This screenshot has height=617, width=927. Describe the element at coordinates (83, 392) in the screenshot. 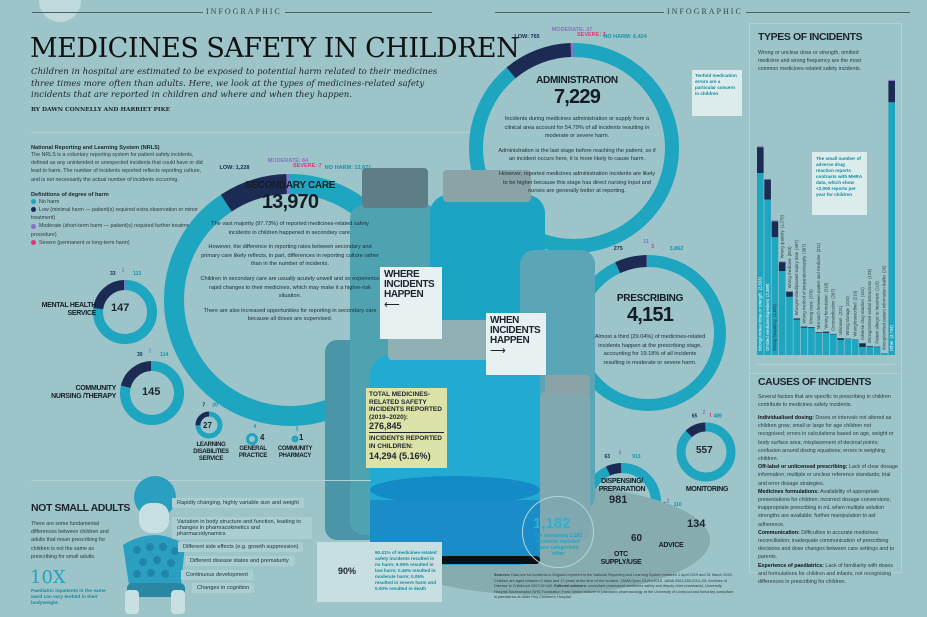

I see `community-nursing-title: COMMUNITY NURSING /THERAPY` at that location.